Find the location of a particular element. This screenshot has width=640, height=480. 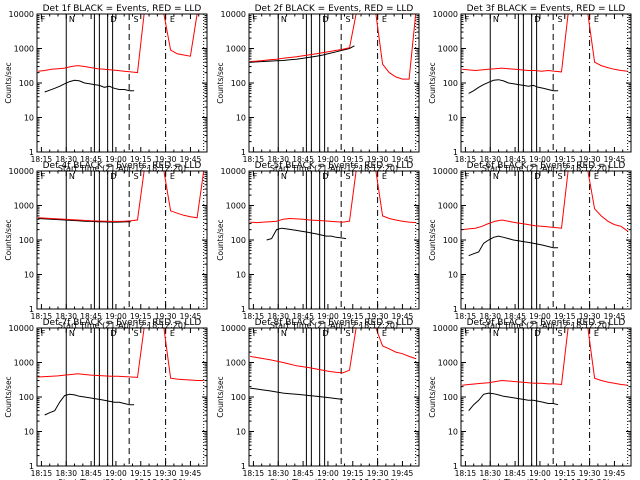

chart-title: Det 1f BLACK = Events, RED = LLD is located at coordinates (122, 9).